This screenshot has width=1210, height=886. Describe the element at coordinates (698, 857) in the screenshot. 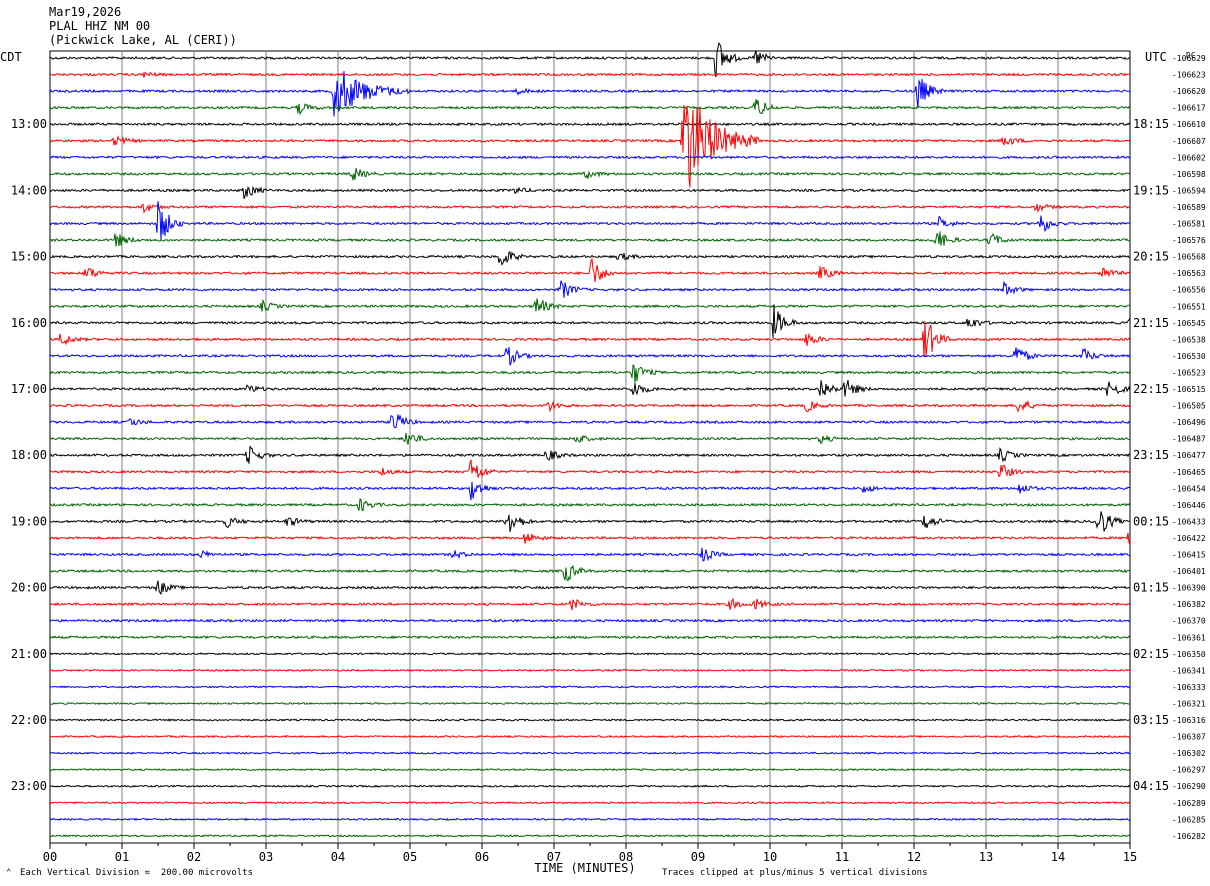

I see `x-tick-label: 09` at that location.